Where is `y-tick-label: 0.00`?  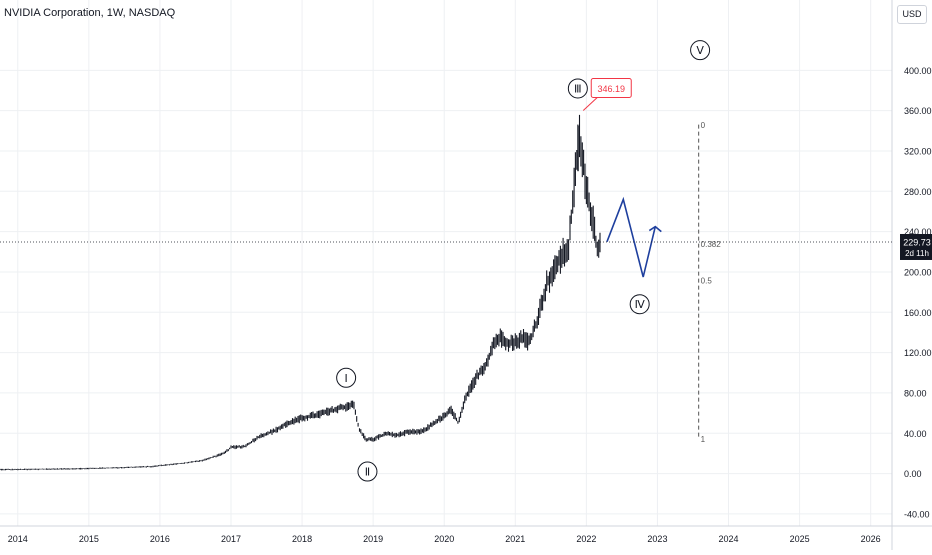
y-tick-label: 0.00 is located at coordinates (913, 474).